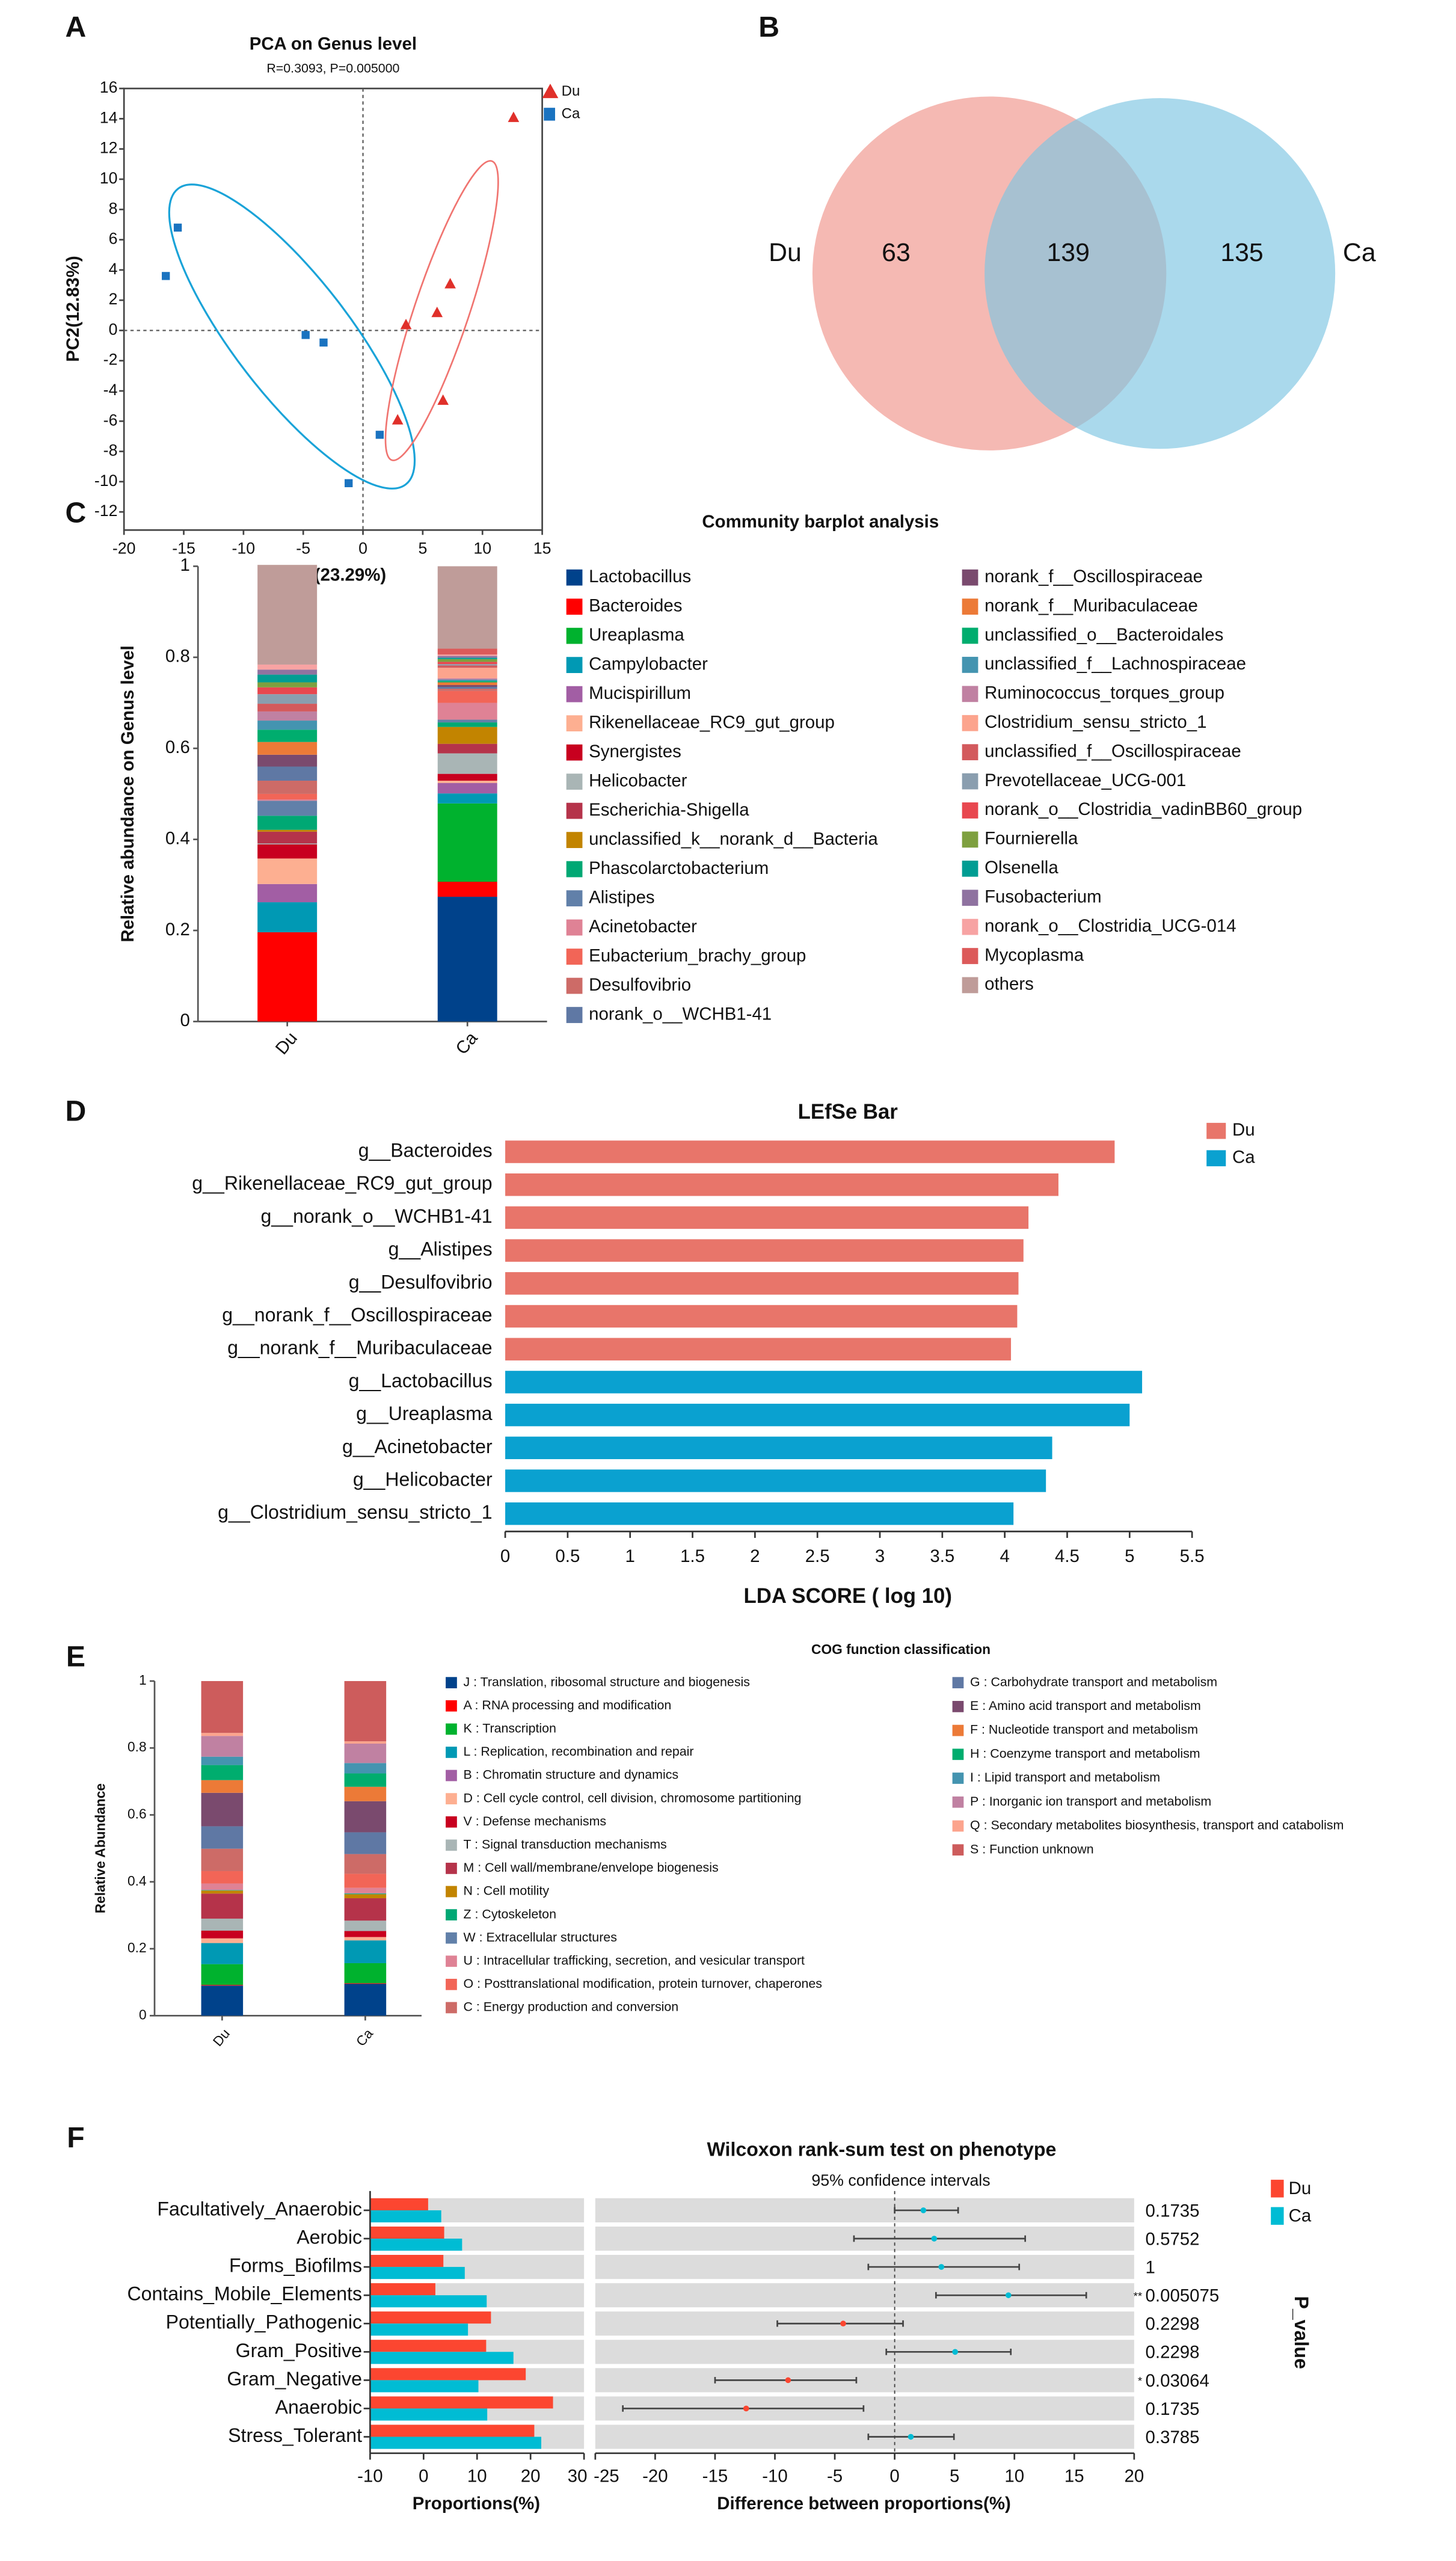 This screenshot has width=1456, height=2561. I want to click on chart-subtitle: R=0.3093, P=0.005000, so click(332, 68).